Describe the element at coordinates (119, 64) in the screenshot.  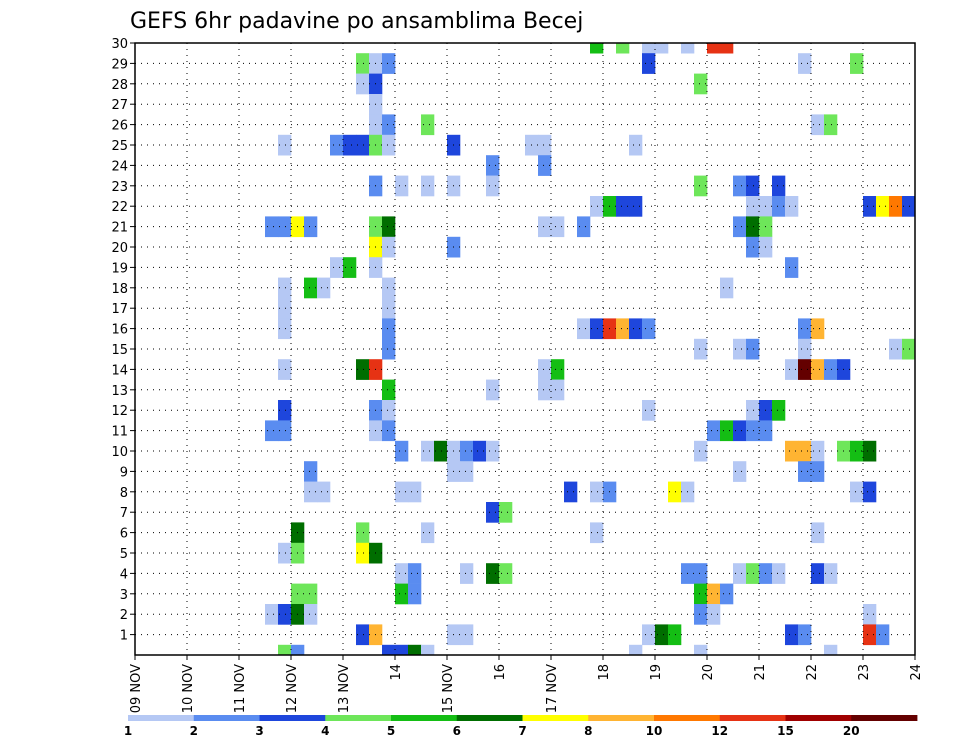
I see `y-tick-label: 29` at that location.